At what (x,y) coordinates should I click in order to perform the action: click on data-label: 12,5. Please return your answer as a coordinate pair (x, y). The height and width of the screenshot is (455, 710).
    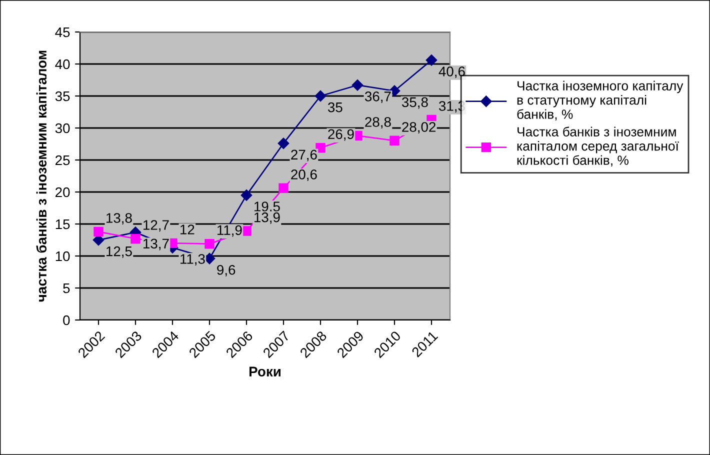
    Looking at the image, I should click on (119, 252).